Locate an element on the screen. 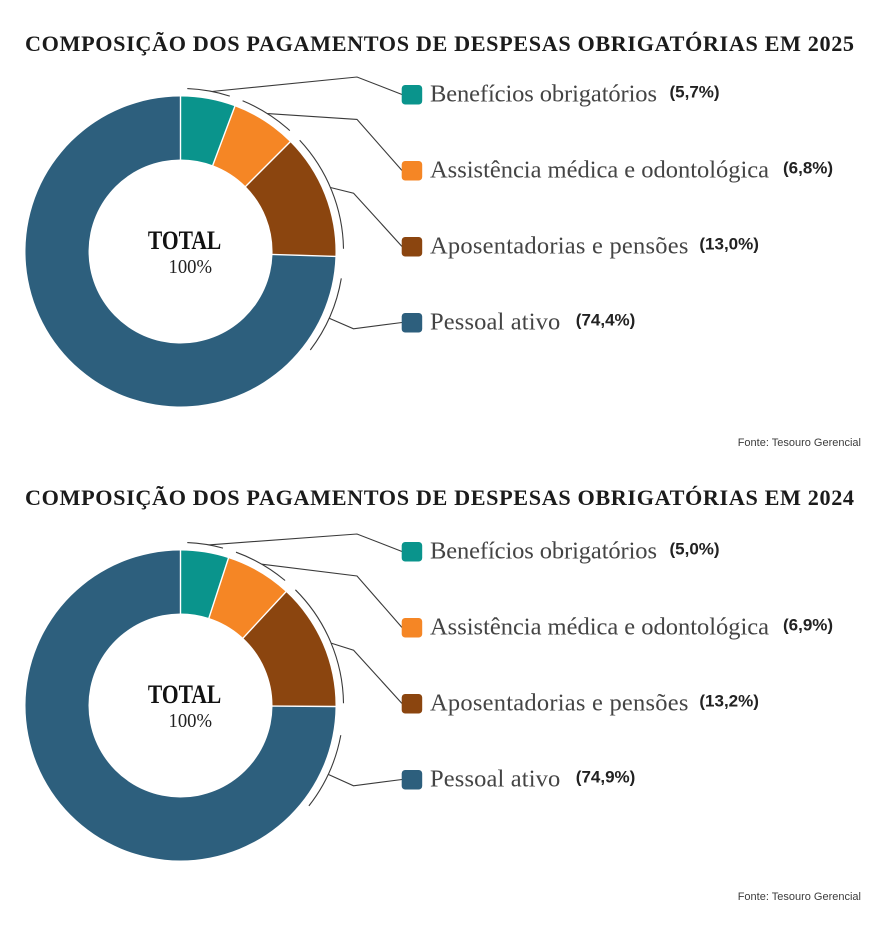 This screenshot has width=881, height=938. svg-text: (6,8%) is located at coordinates (808, 168).